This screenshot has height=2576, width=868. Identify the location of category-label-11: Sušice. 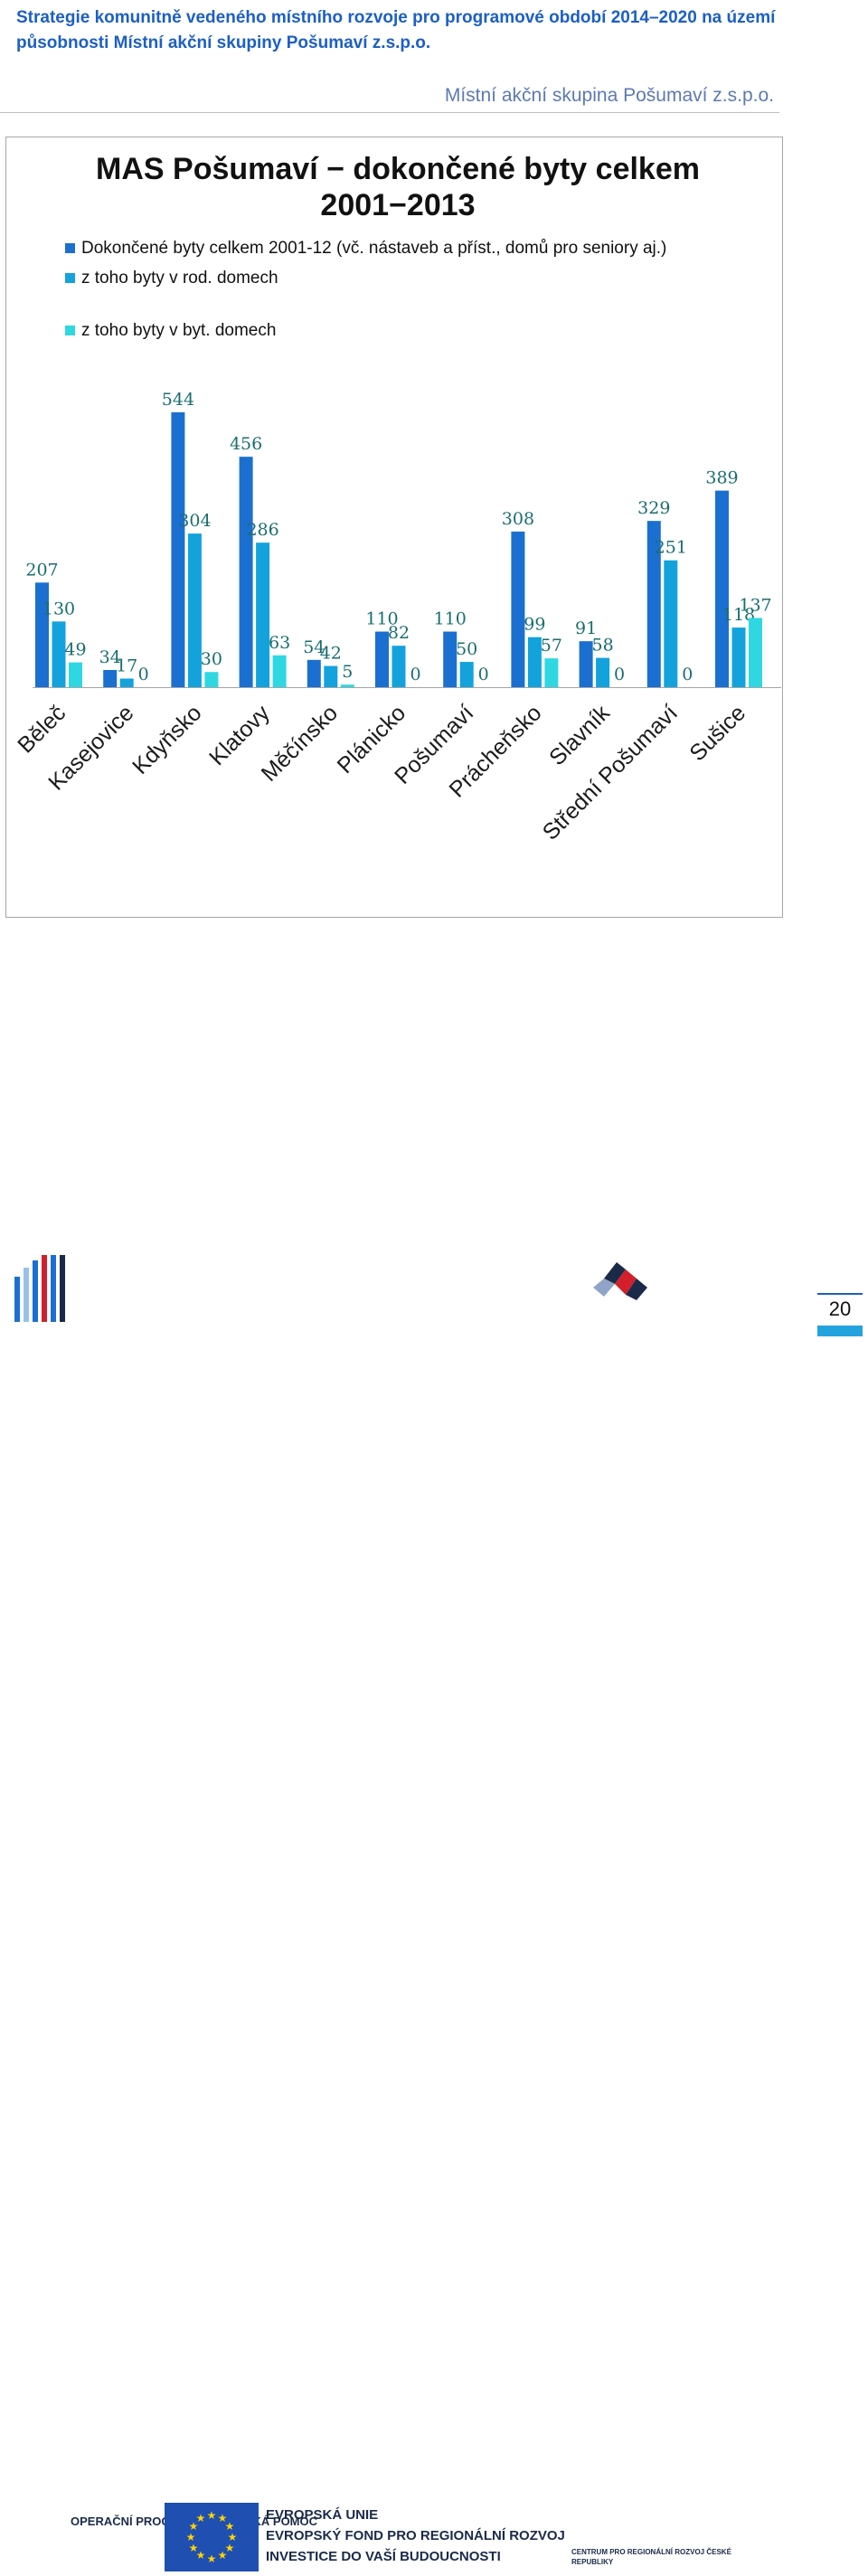
(717, 733).